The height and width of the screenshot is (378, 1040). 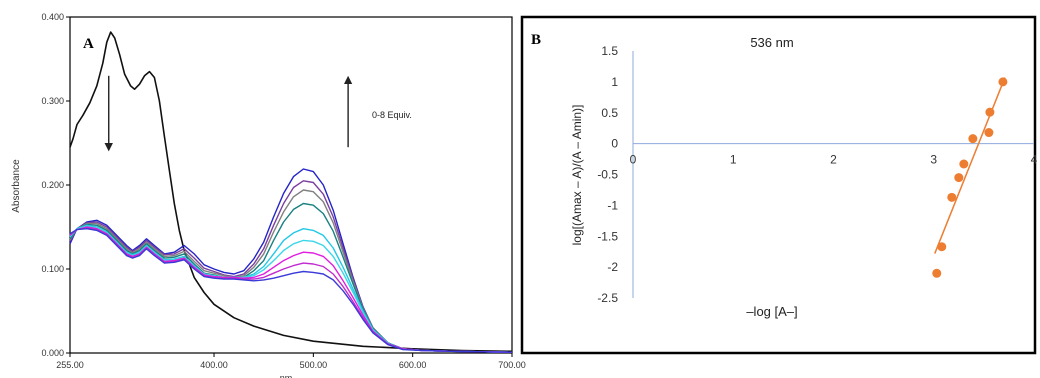 What do you see at coordinates (52, 353) in the screenshot?
I see `panel-a-y-tick-label: 0.000` at bounding box center [52, 353].